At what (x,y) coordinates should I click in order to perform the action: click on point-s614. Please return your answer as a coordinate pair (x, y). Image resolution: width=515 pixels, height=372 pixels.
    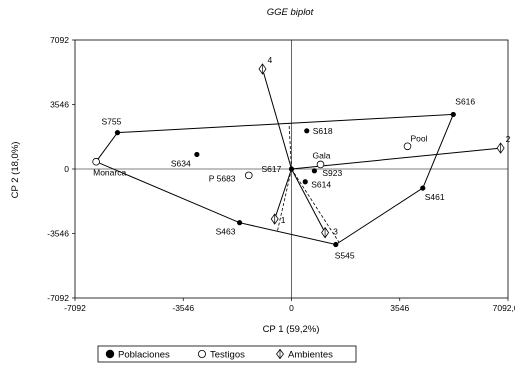
    Looking at the image, I should click on (305, 182).